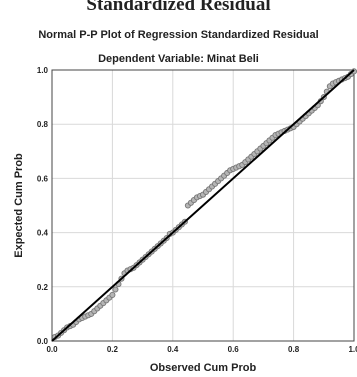  Describe the element at coordinates (294, 349) in the screenshot. I see `x-tick-label: 0.8` at that location.